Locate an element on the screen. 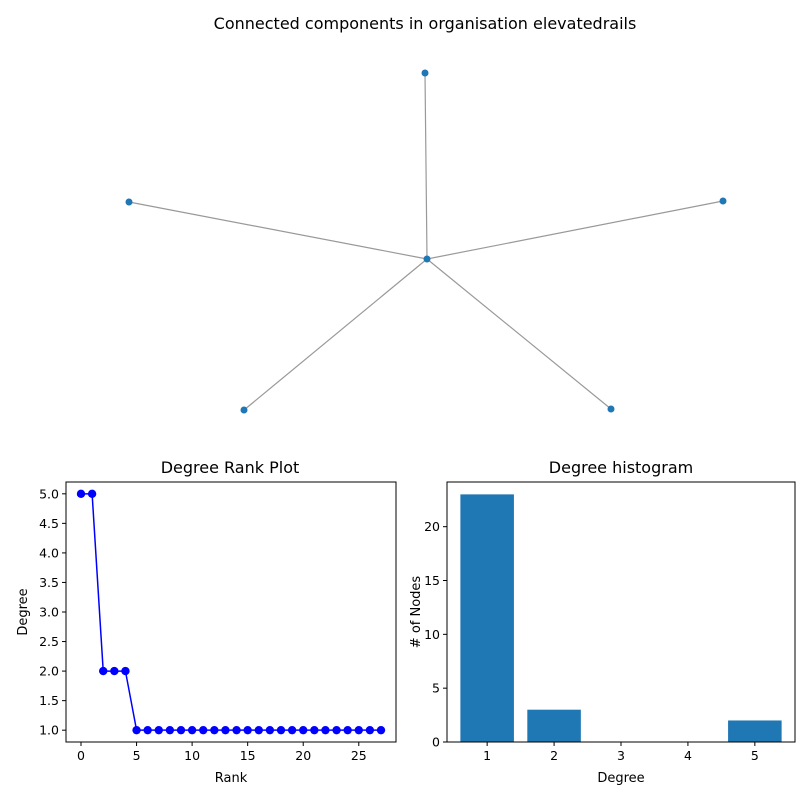 The width and height of the screenshot is (800, 800). rank-x-tick-label: 10 is located at coordinates (192, 755).